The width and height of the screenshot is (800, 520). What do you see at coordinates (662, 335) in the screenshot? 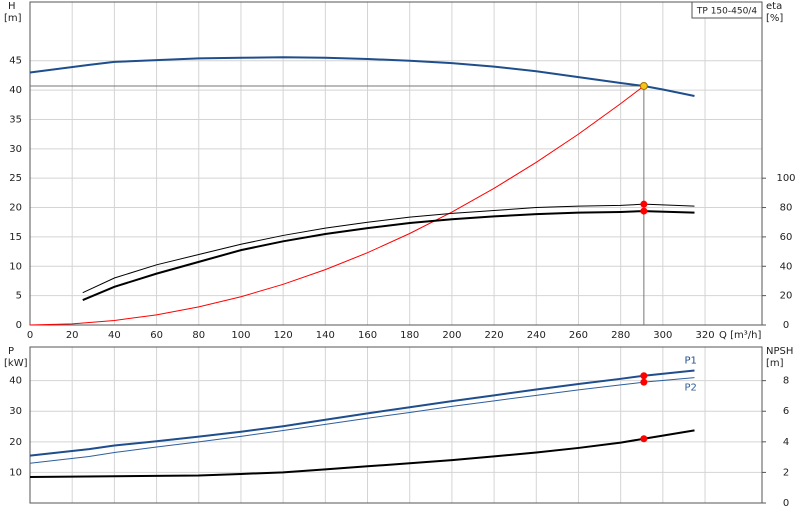
I see `x-tick-label: 300` at bounding box center [662, 335].